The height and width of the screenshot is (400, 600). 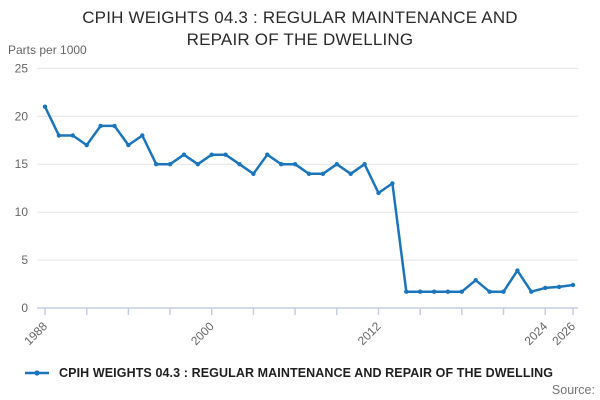 What do you see at coordinates (573, 390) in the screenshot?
I see `source-label: Source:` at bounding box center [573, 390].